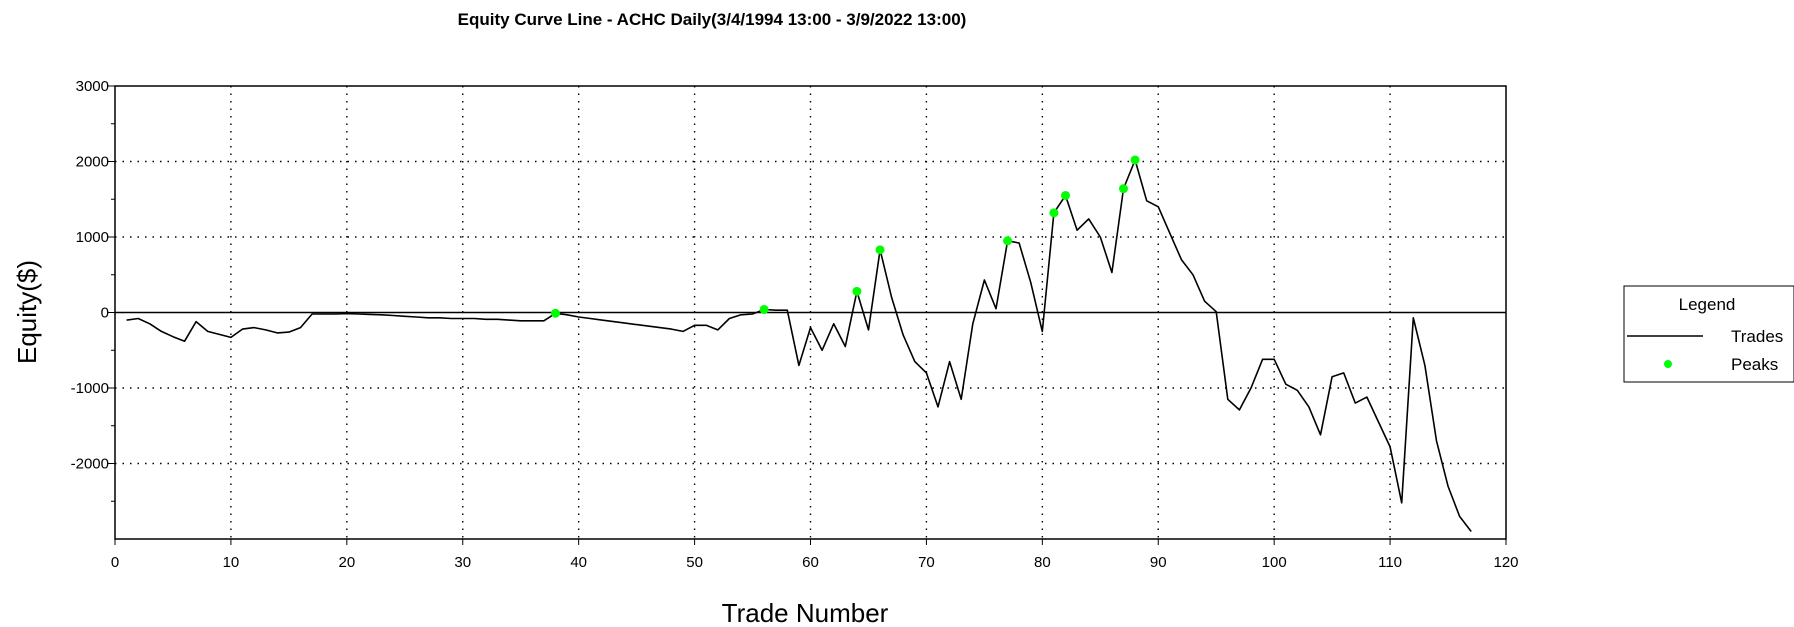 The height and width of the screenshot is (627, 1794). What do you see at coordinates (231, 562) in the screenshot?
I see `x-tick-label: 10` at bounding box center [231, 562].